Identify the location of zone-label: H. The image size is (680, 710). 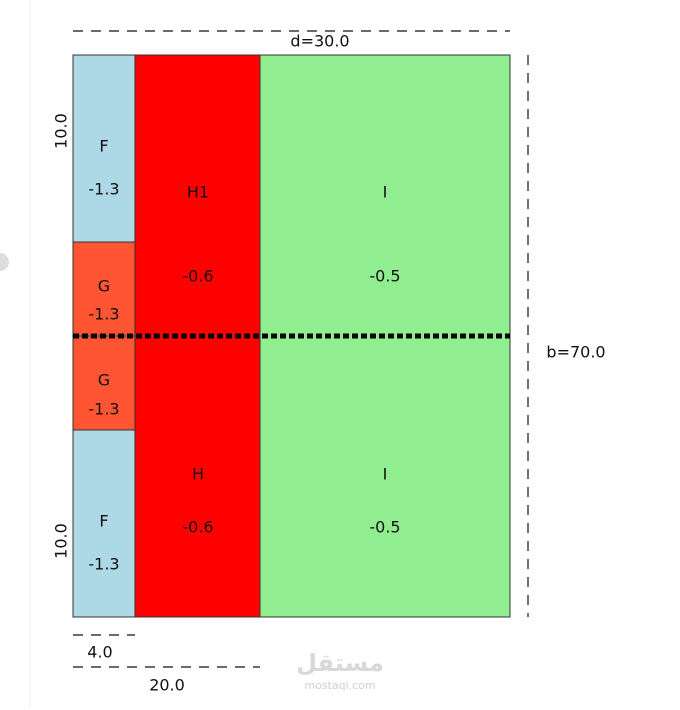
(198, 474).